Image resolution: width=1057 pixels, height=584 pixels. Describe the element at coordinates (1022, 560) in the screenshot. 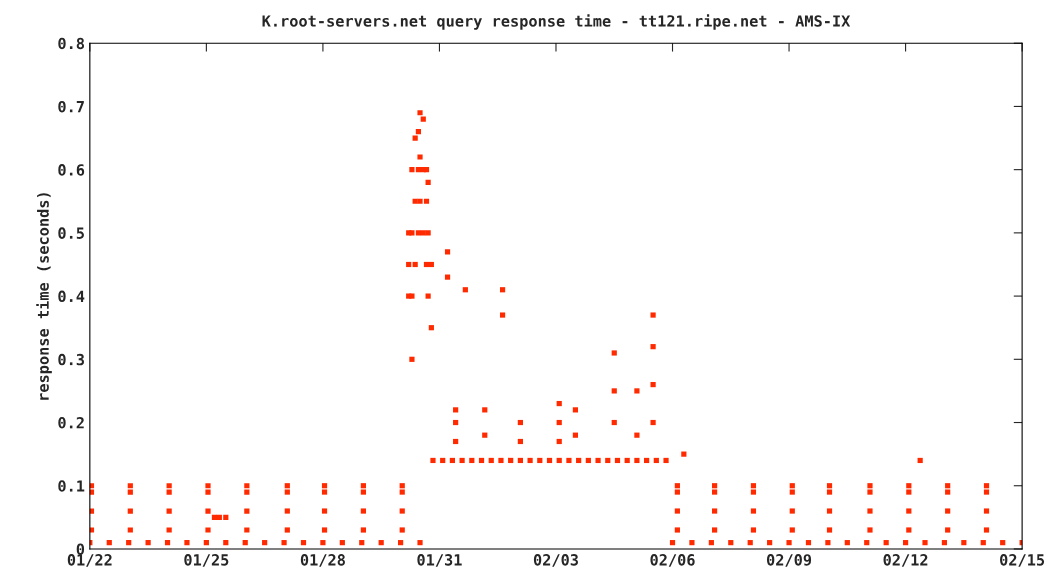

I see `x-tick-label: 02/15` at that location.